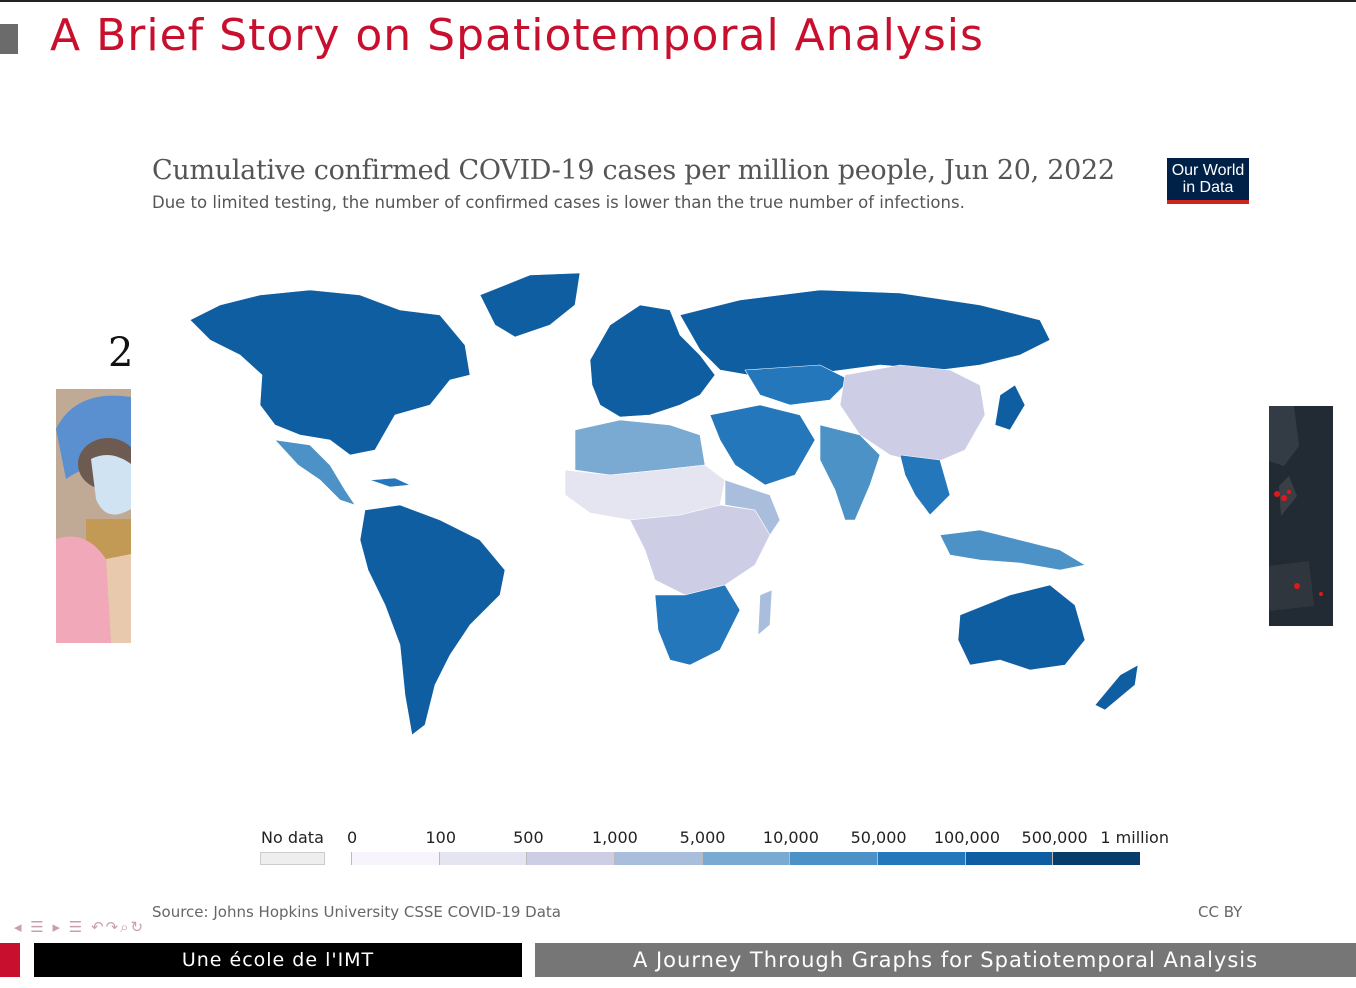 This screenshot has width=1356, height=988. Describe the element at coordinates (1301, 516) in the screenshot. I see `photo-night-map` at that location.